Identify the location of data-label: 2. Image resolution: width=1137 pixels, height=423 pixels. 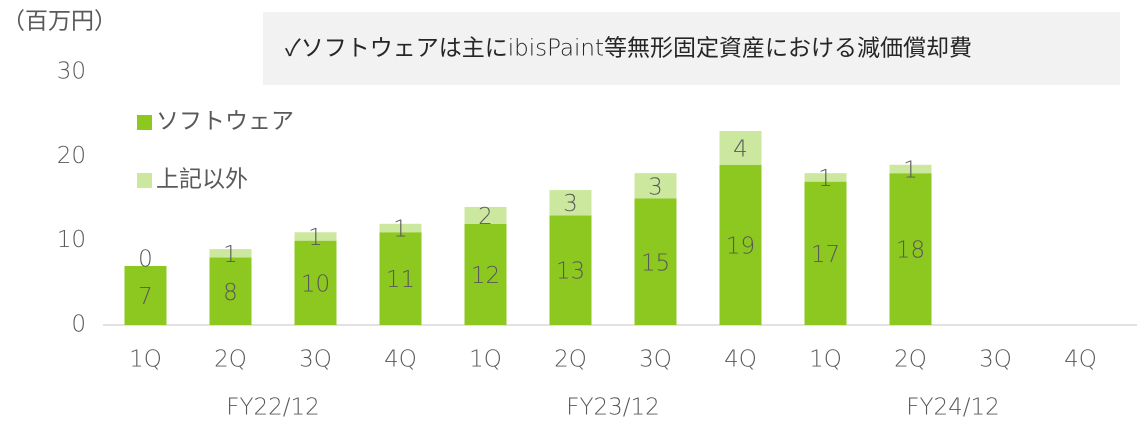
(485, 217).